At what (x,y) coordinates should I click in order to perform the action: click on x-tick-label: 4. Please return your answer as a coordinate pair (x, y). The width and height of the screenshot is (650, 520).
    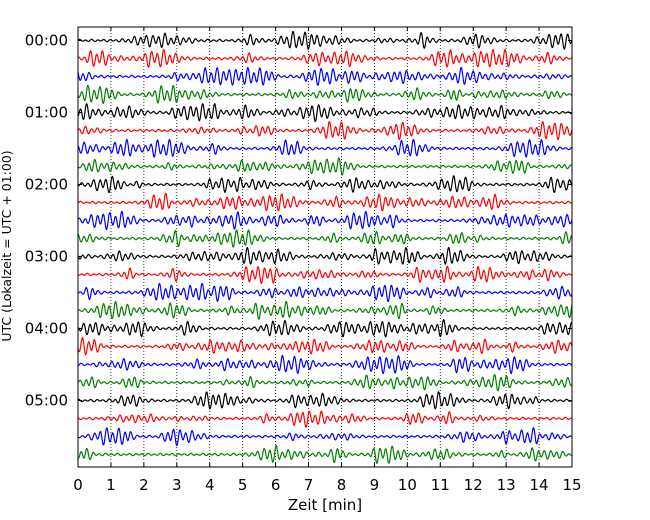
    Looking at the image, I should click on (210, 485).